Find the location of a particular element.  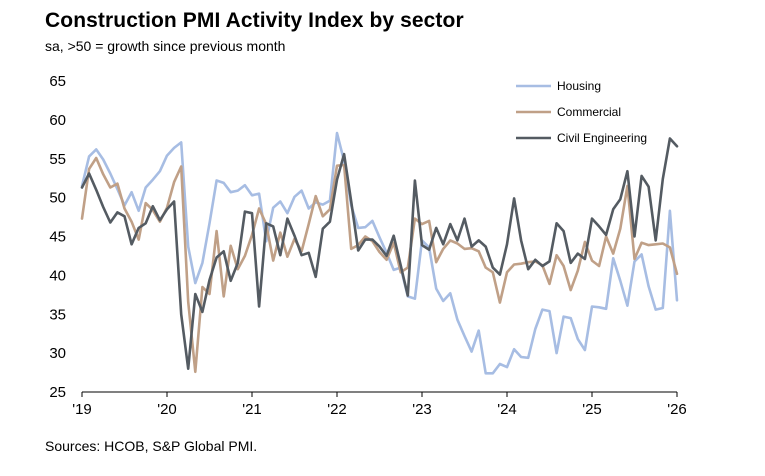

chart-source: Sources: HCOB, S&P Global PMI. is located at coordinates (151, 446).